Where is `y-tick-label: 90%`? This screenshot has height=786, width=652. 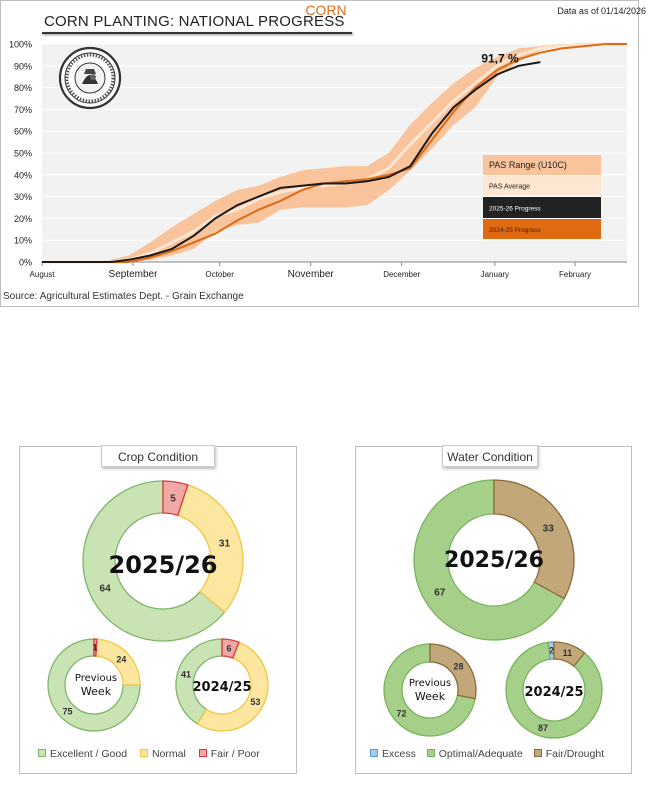
y-tick-label: 90% is located at coordinates (23, 66).